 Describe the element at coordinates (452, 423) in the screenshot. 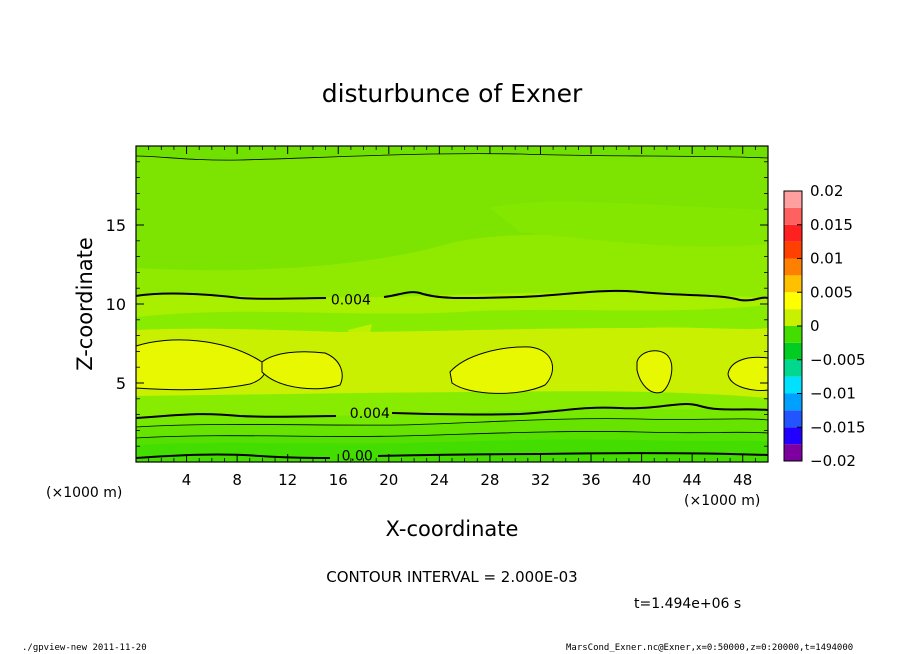

I see `contour-line-0.002` at that location.